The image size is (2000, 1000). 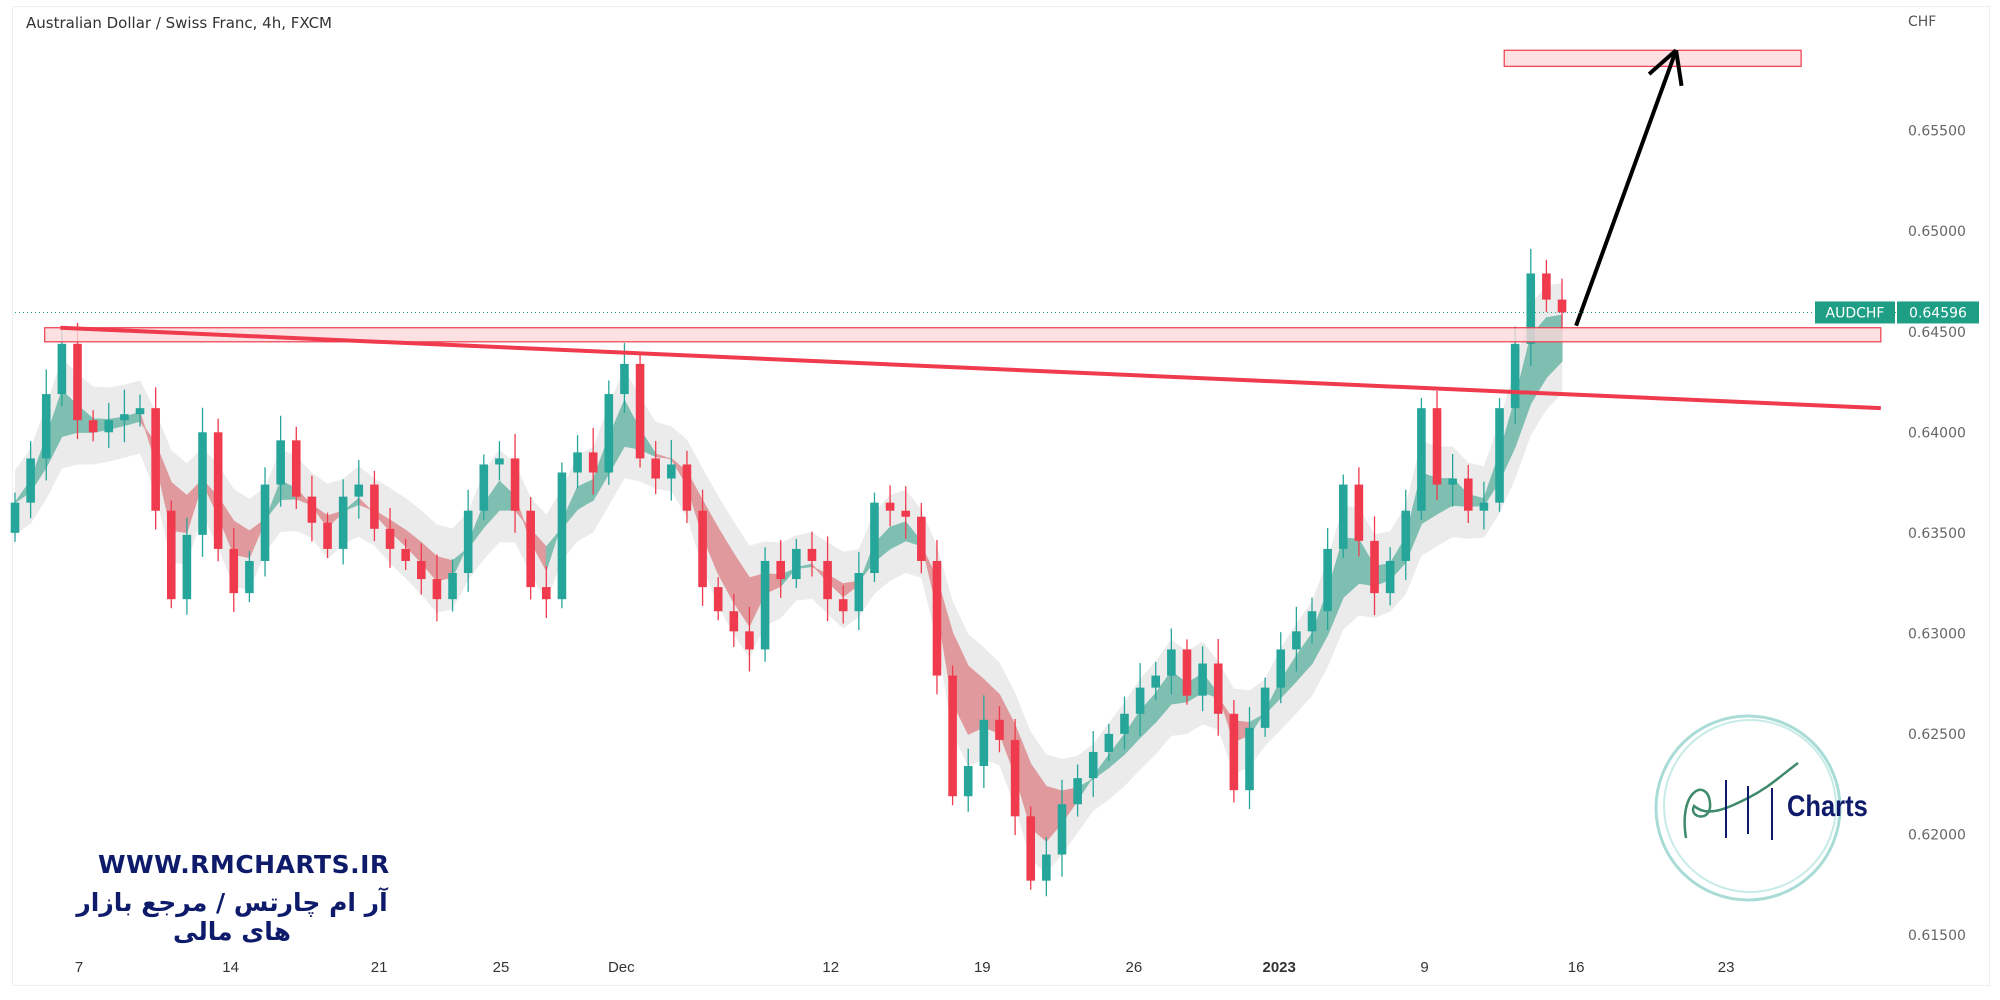 What do you see at coordinates (982, 967) in the screenshot?
I see `x-tick-label: 19` at bounding box center [982, 967].